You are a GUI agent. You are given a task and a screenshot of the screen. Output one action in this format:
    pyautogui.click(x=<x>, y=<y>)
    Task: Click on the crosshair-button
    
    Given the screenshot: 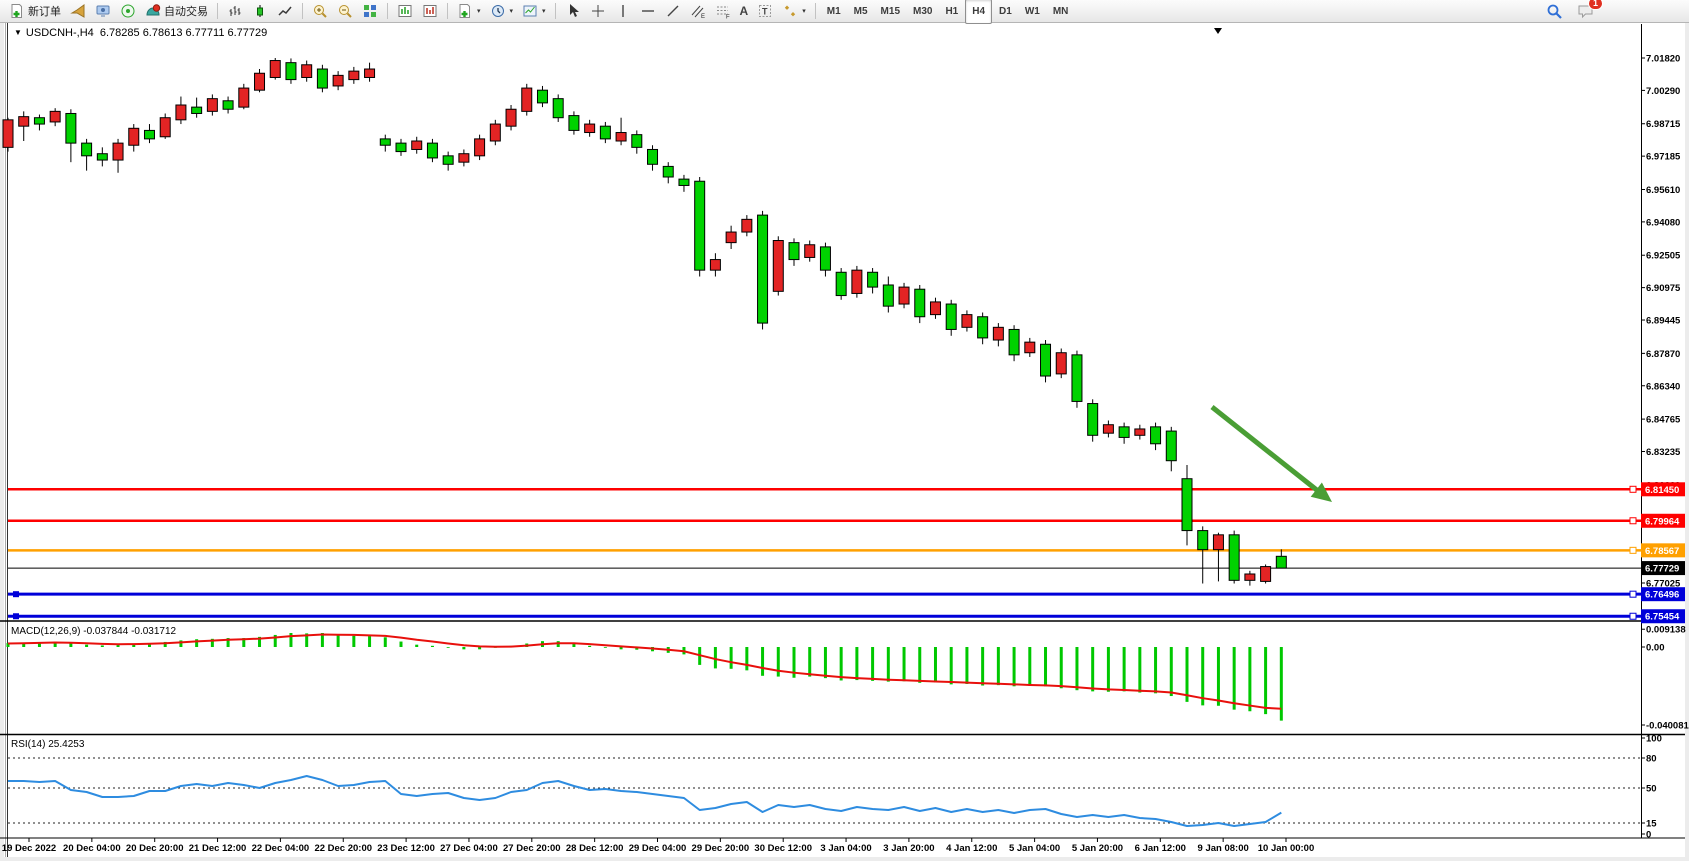 What is the action you would take?
    pyautogui.click(x=598, y=11)
    